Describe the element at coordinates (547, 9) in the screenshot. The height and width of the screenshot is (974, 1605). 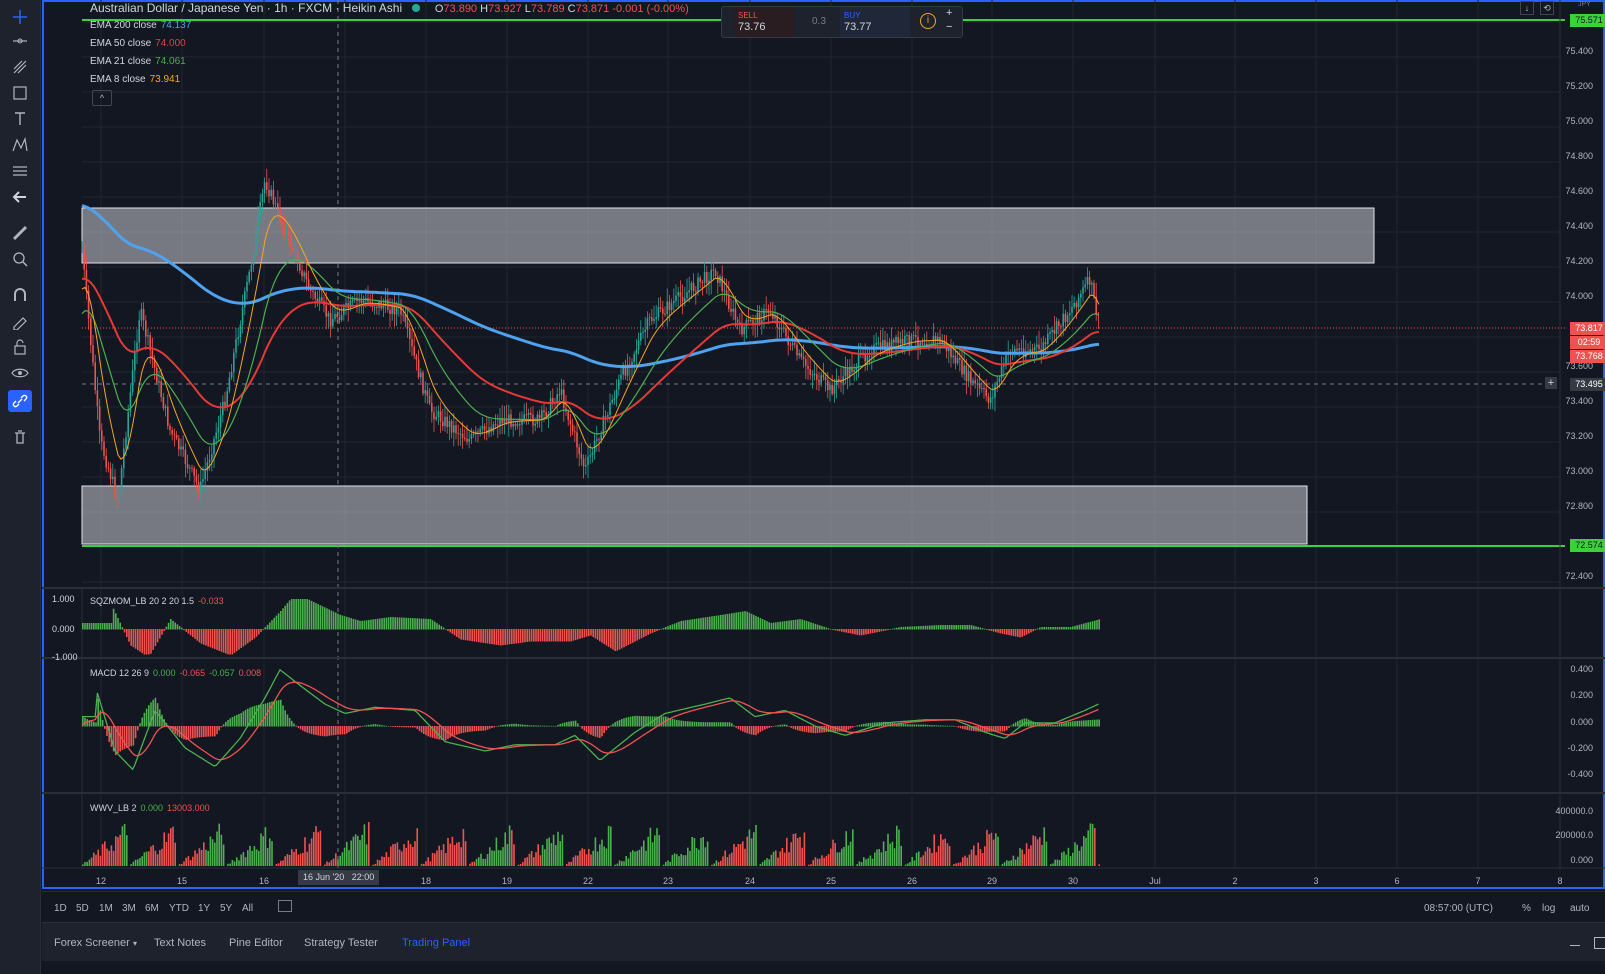
I see `low-value: 73.789` at that location.